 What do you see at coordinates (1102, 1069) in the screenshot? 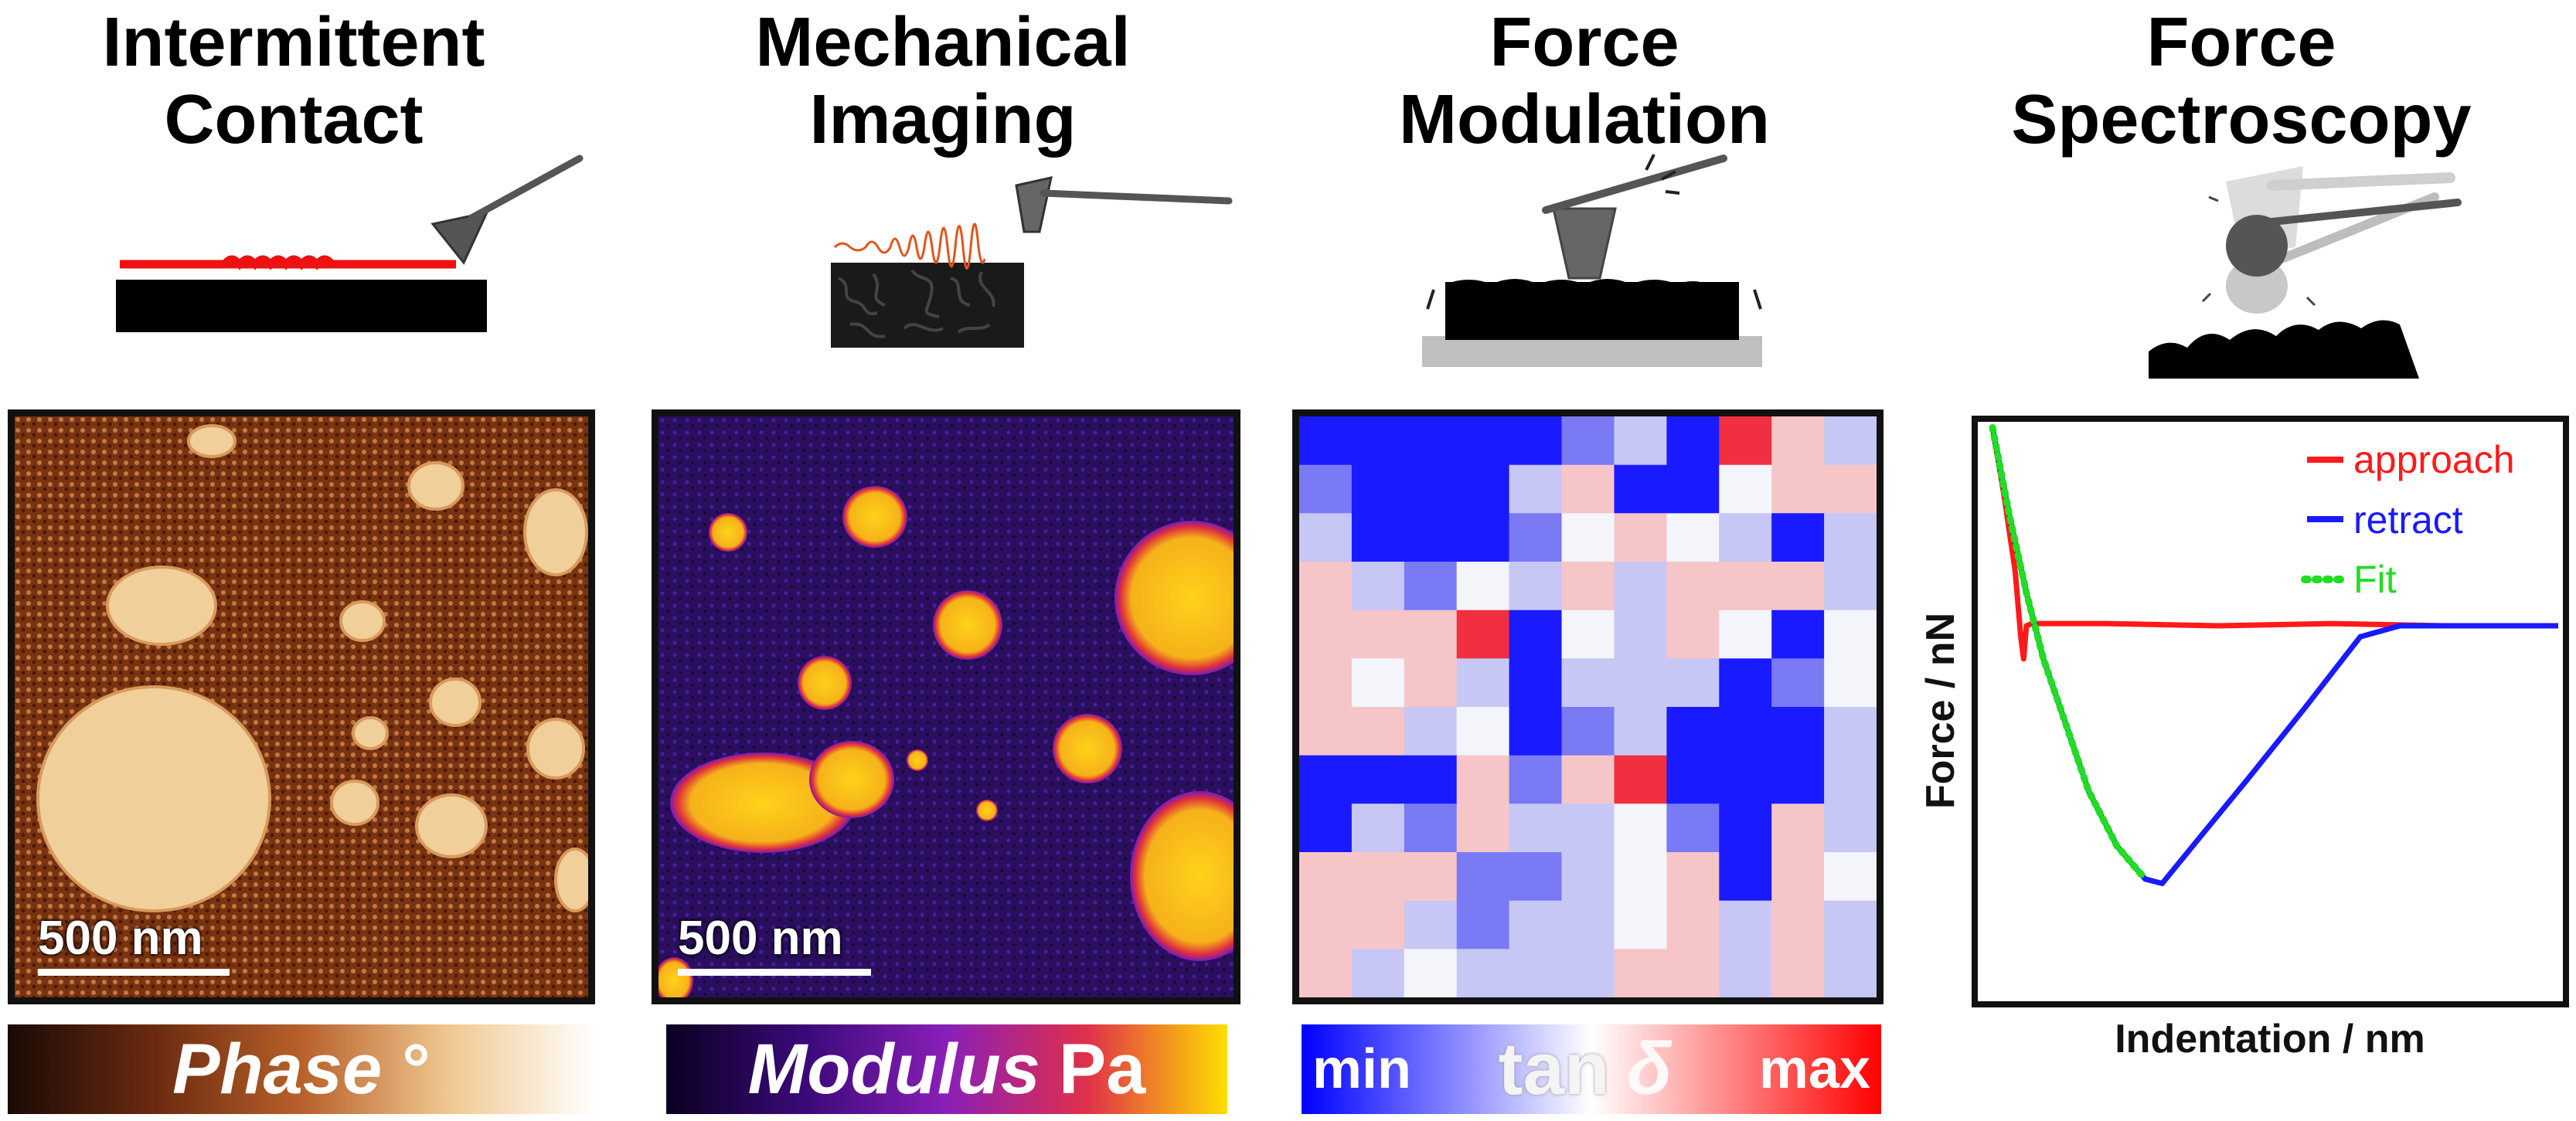
I see `modulus-colorbar-unit: Pa` at bounding box center [1102, 1069].